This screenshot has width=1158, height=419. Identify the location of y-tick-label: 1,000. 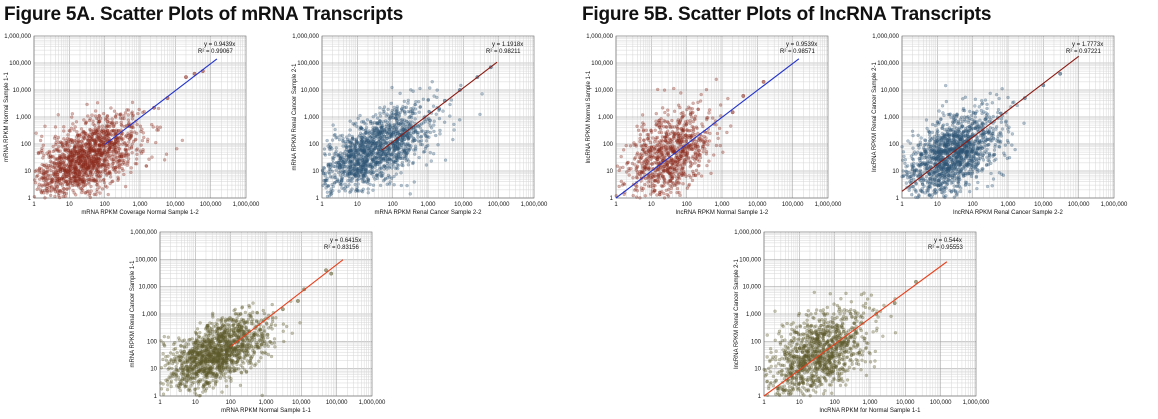
(606, 118).